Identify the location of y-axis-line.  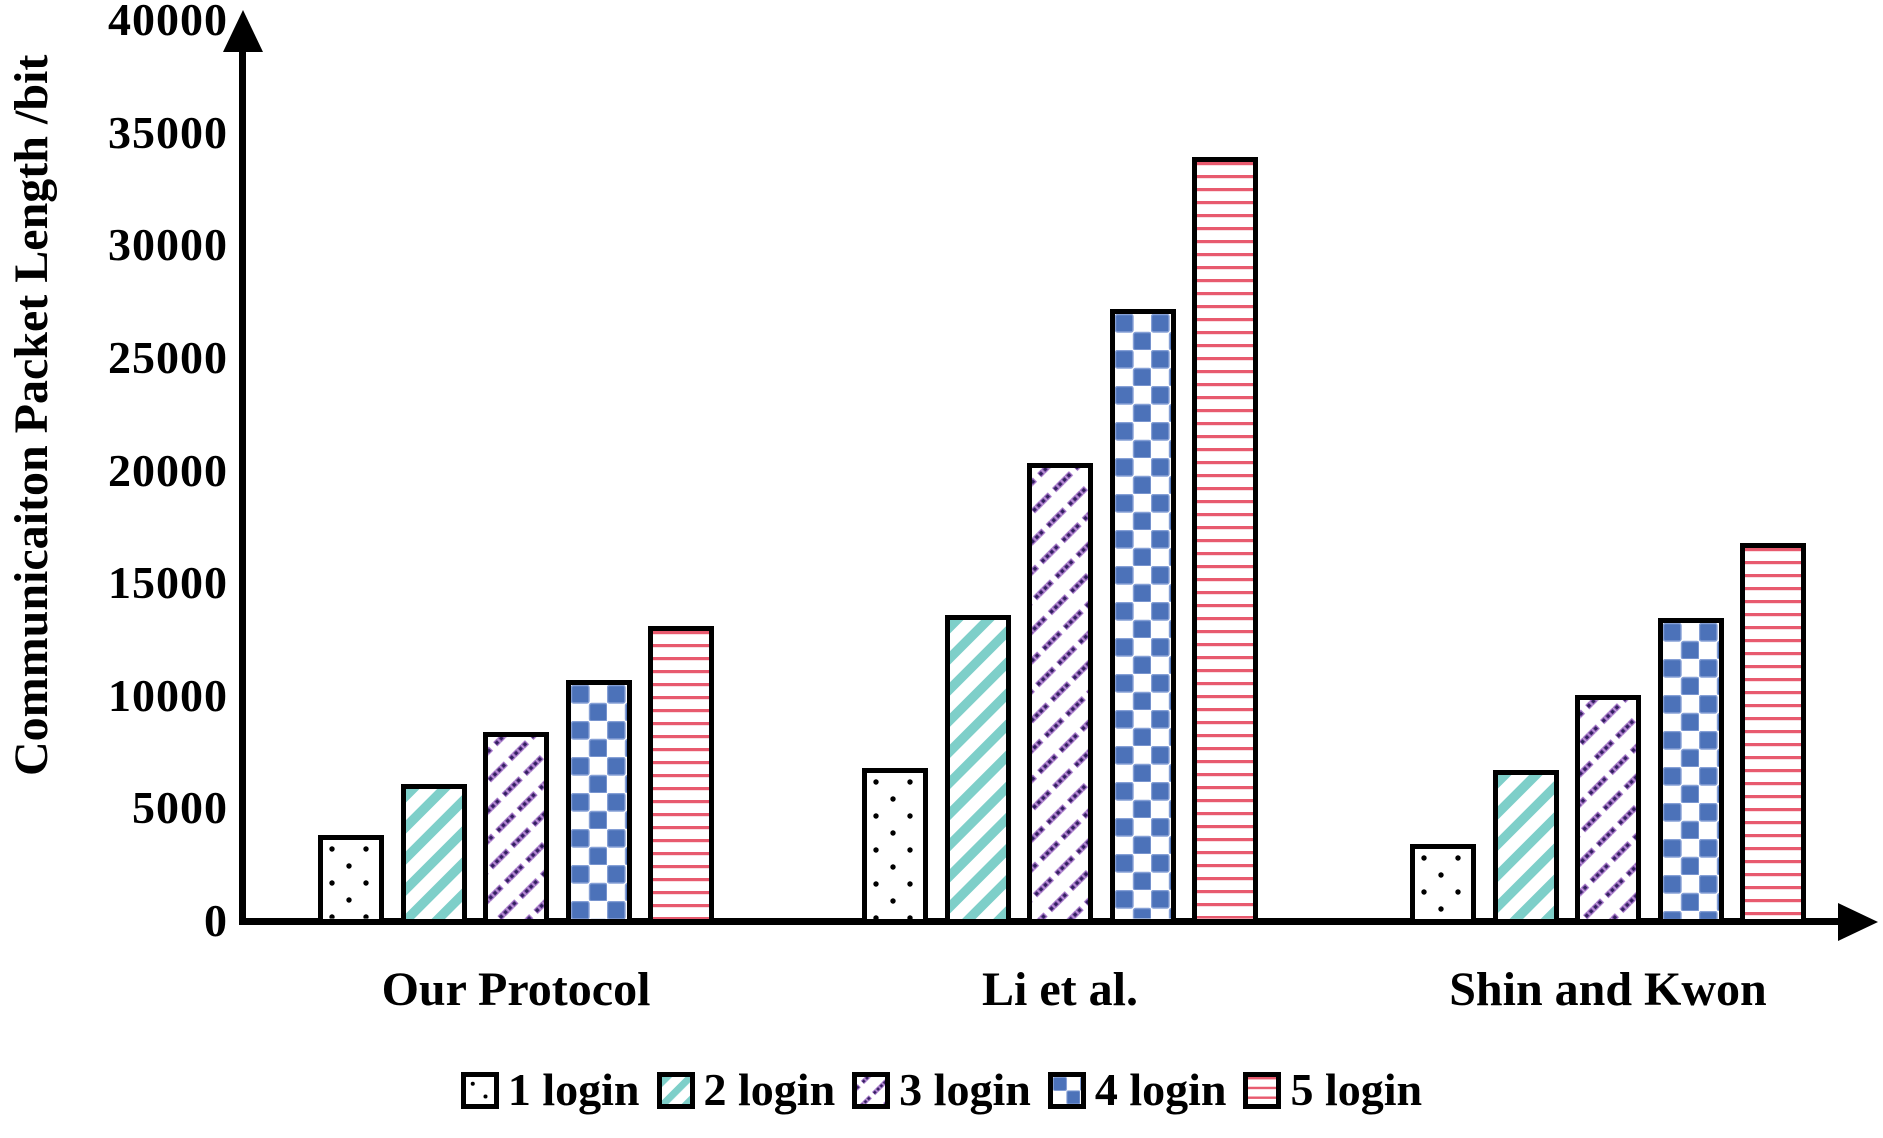
(242, 474).